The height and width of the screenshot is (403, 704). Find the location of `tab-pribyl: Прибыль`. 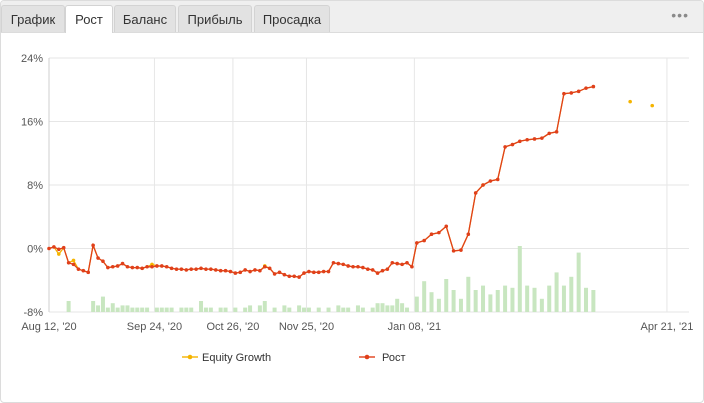

tab-pribyl: Прибыль is located at coordinates (215, 18).